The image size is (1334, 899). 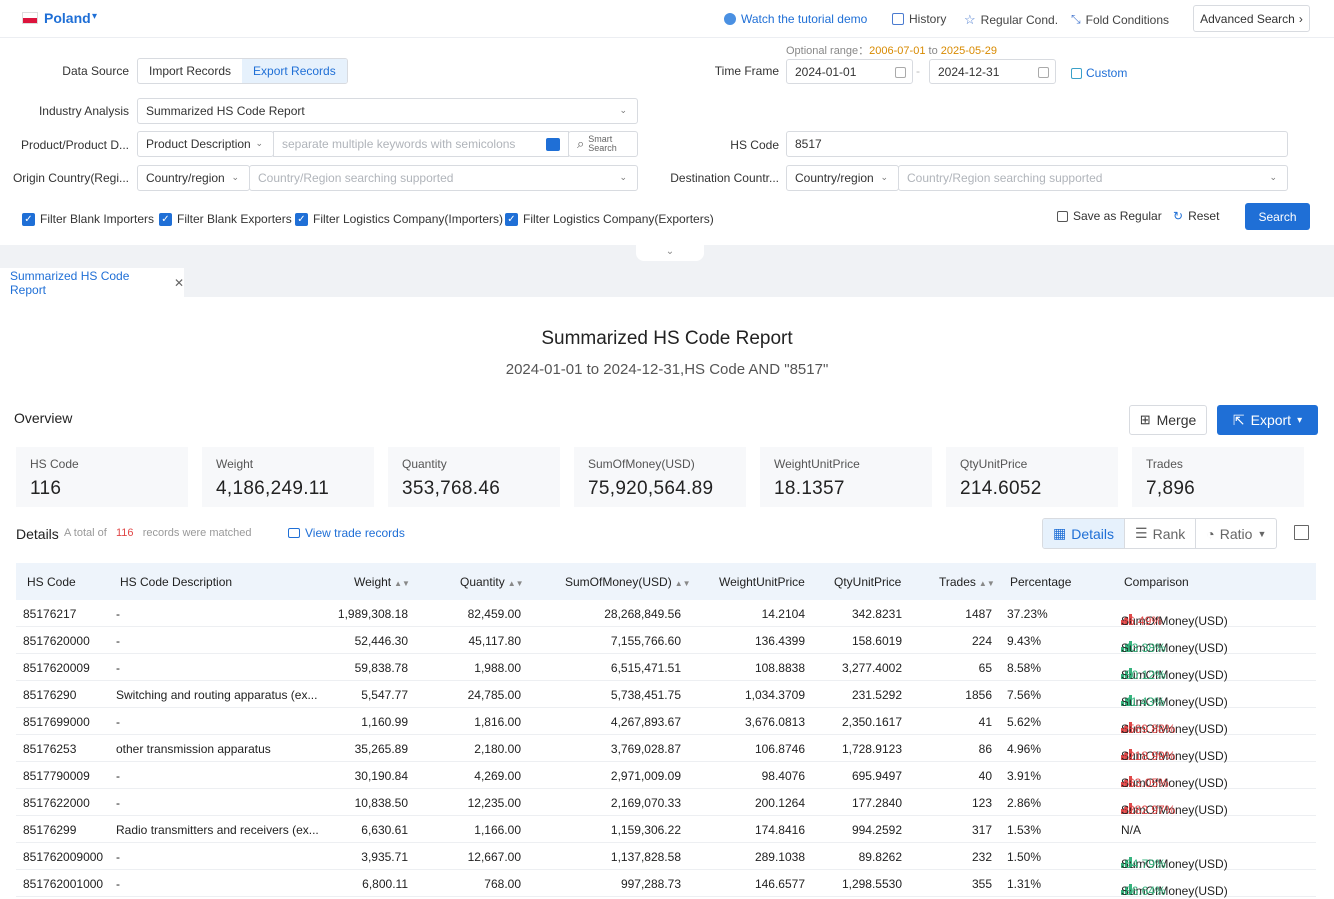 I want to click on save-as-regular-button: Save as Regular, so click(x=1109, y=216).